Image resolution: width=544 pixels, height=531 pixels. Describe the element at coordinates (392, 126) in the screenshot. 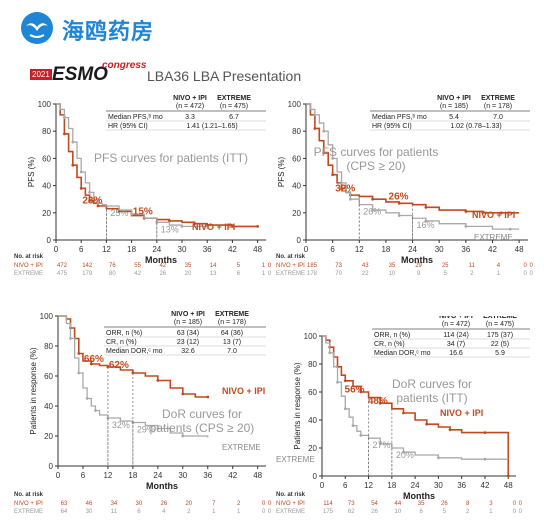

I see `table-row-label: HR (95% CI)` at that location.